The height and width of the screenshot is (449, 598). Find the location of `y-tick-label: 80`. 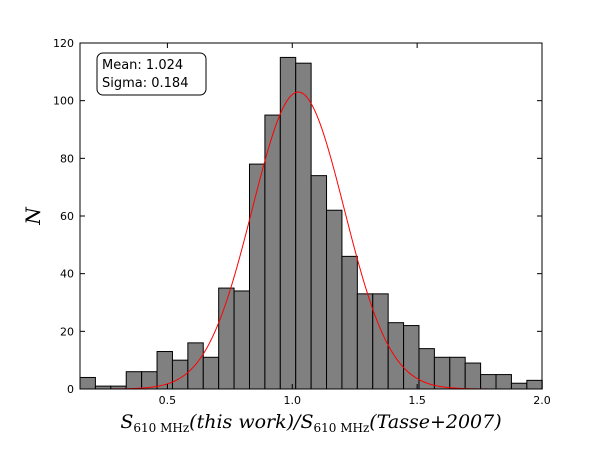

y-tick-label: 80 is located at coordinates (67, 158).